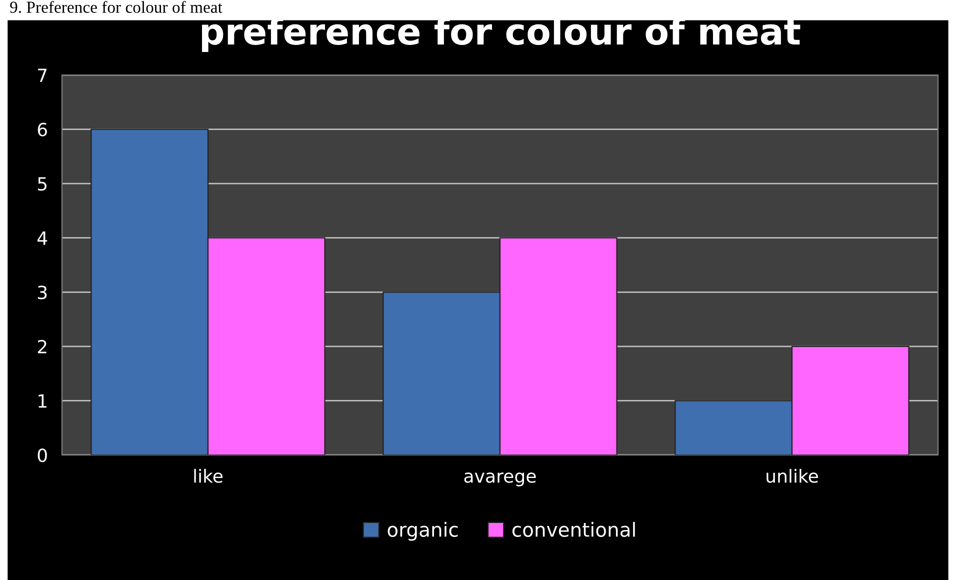  What do you see at coordinates (573, 529) in the screenshot?
I see `legend-label: conventional` at bounding box center [573, 529].